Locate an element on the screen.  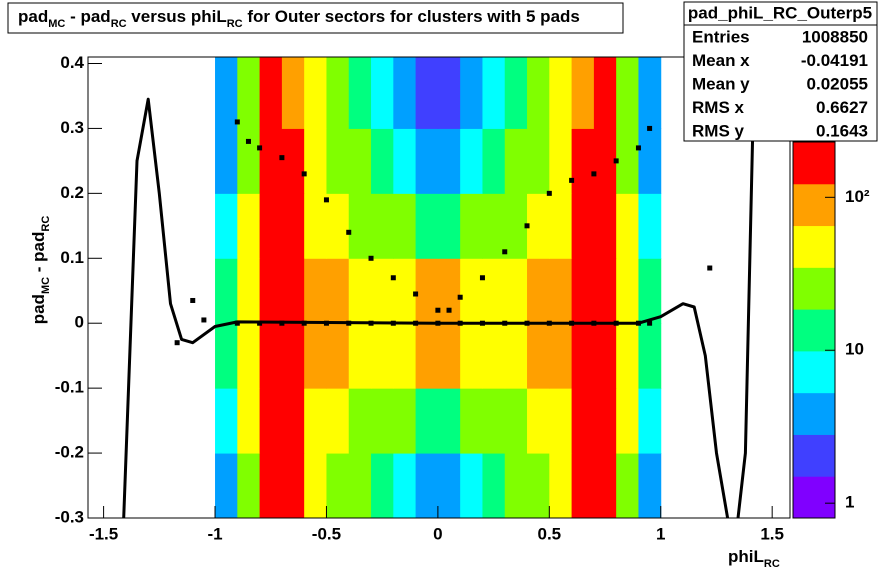
x-tick-label: -1.5 is located at coordinates (103, 533).